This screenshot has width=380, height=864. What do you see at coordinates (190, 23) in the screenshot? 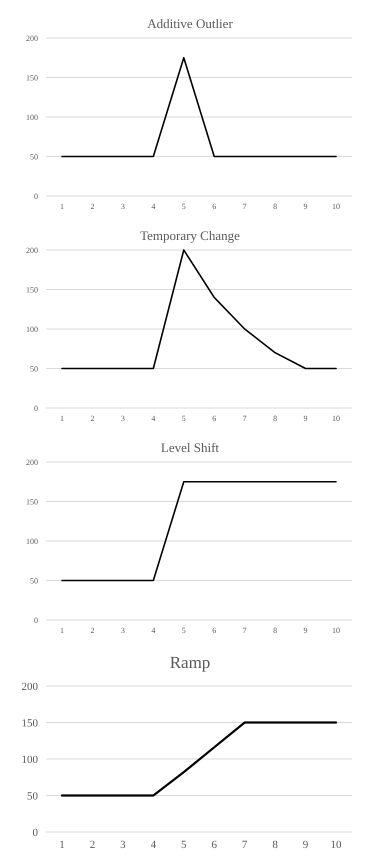
I see `chart-title: Additive Outlier` at bounding box center [190, 23].